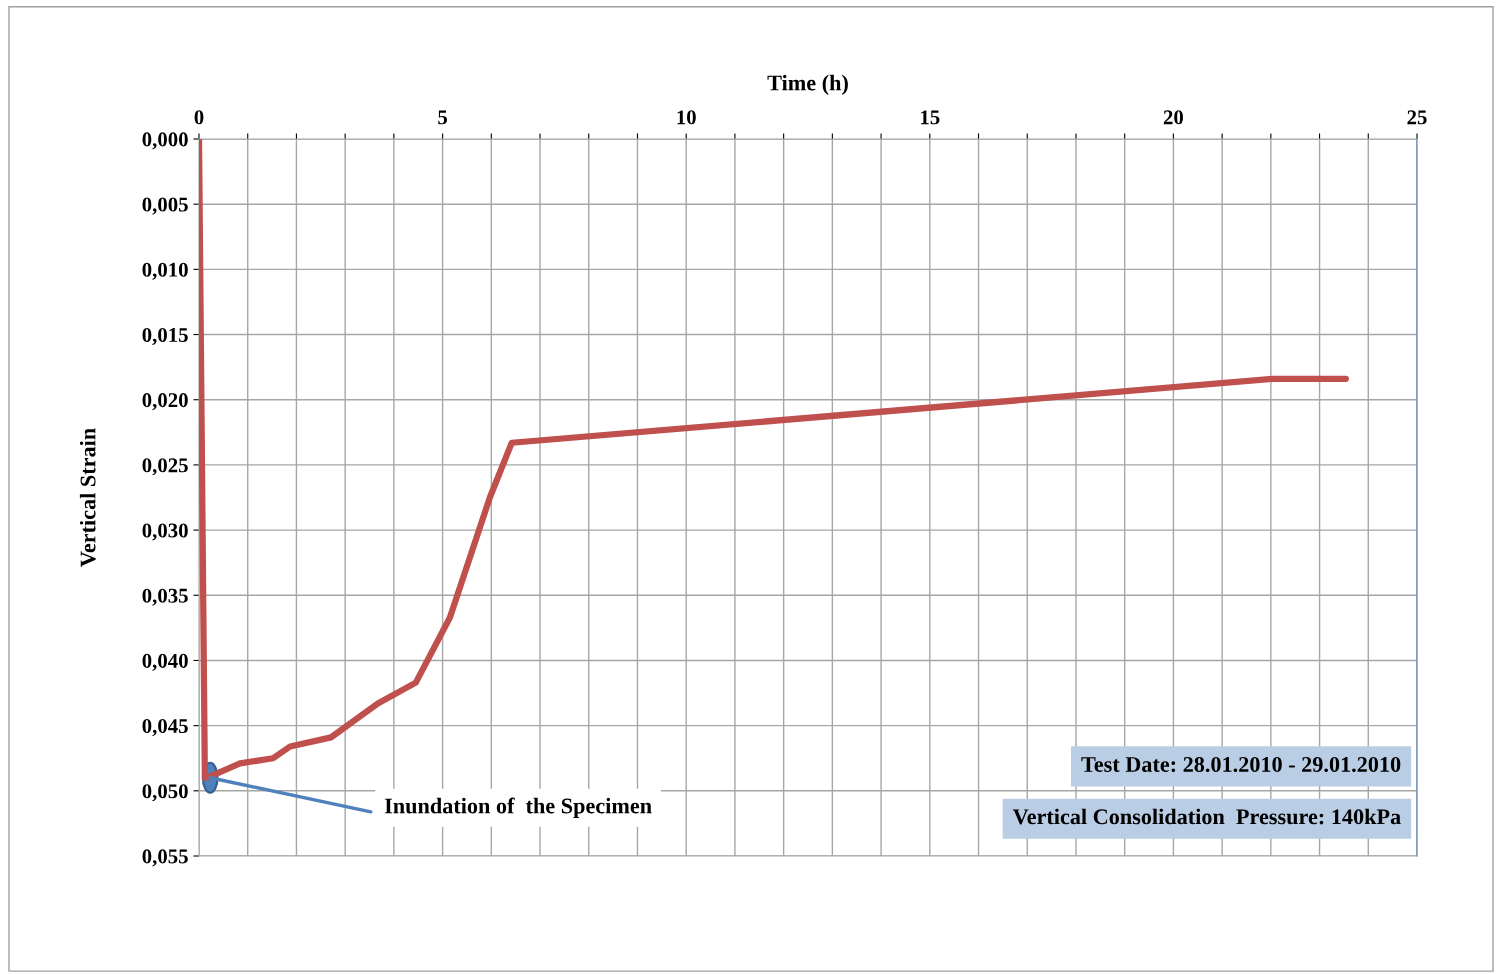  What do you see at coordinates (443, 117) in the screenshot?
I see `x-tick-label: 5` at bounding box center [443, 117].